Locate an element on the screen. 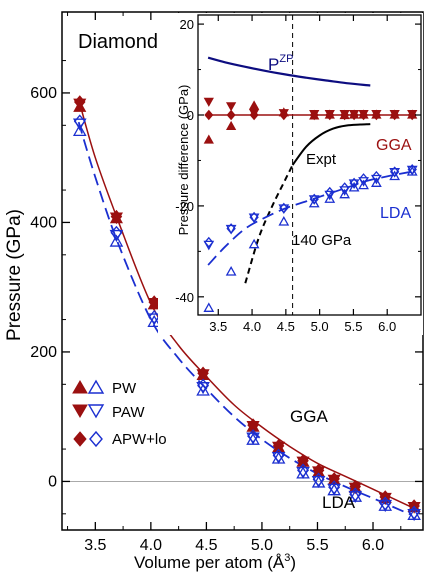  inset-x-tick-label: 4.5 is located at coordinates (286, 326).